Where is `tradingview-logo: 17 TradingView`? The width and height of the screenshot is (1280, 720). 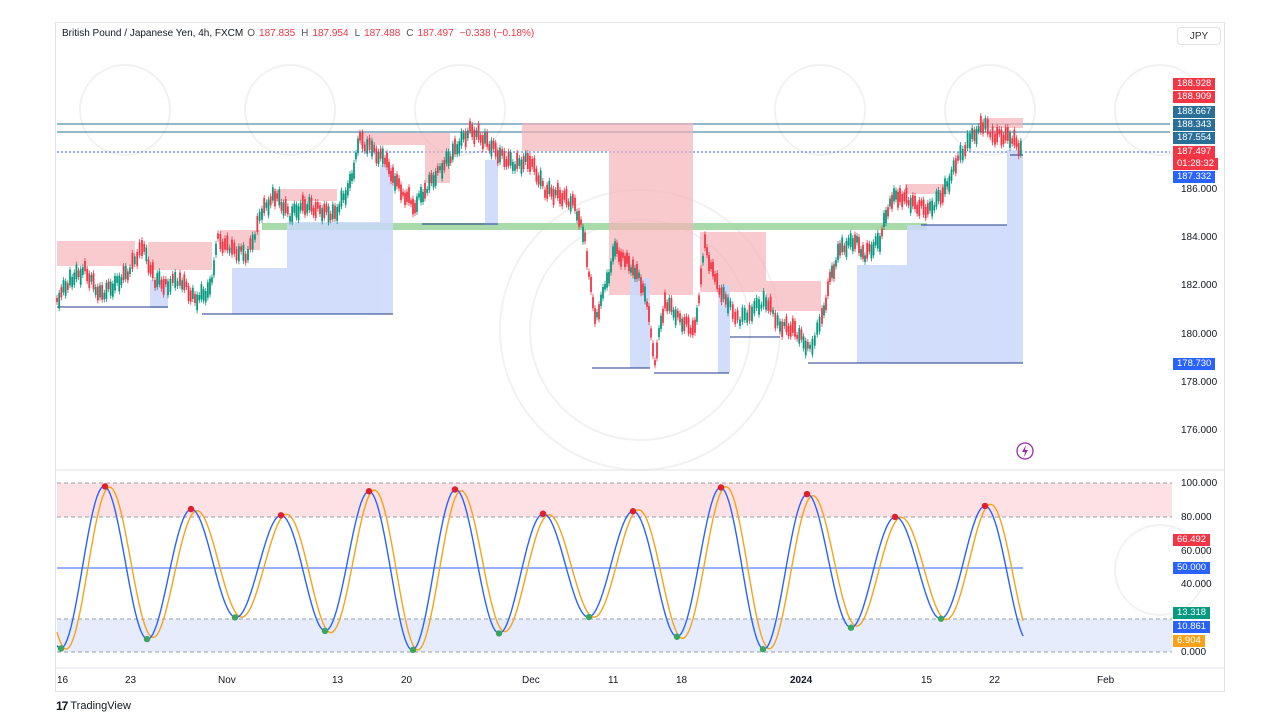
tradingview-logo: 17 TradingView is located at coordinates (93, 706).